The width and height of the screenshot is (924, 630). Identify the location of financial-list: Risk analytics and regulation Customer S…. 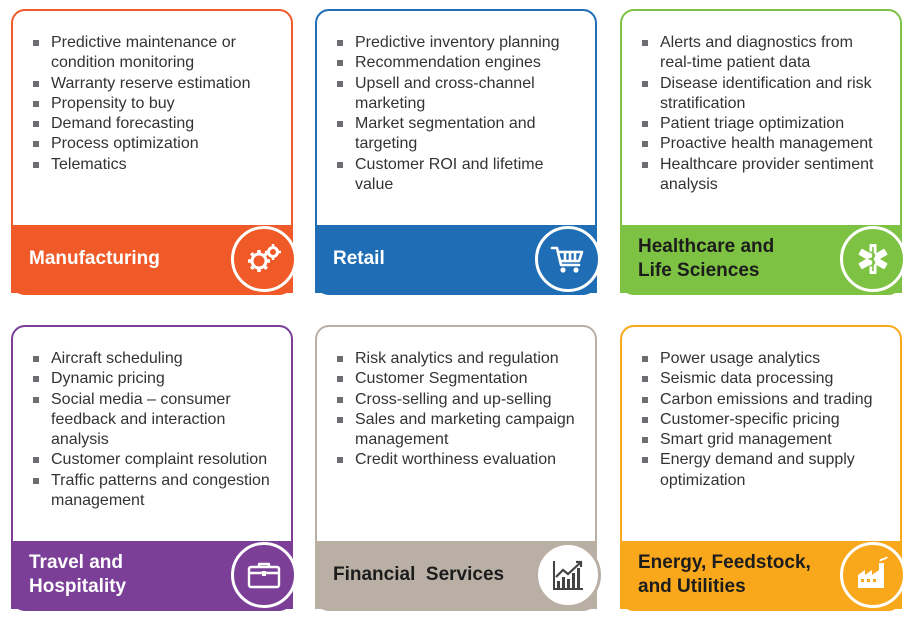
(456, 399).